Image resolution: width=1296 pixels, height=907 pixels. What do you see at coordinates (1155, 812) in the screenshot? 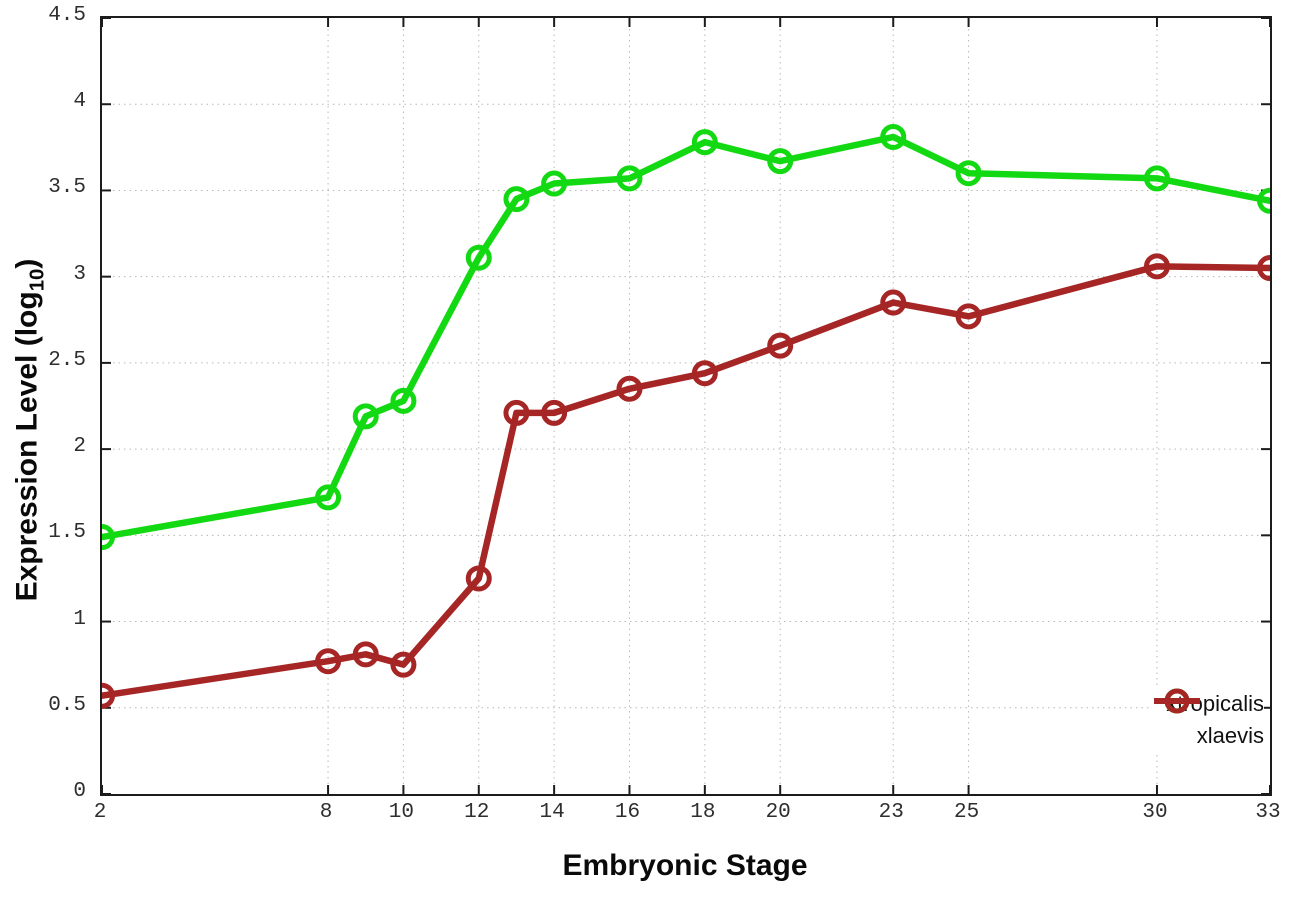
I see `x-tick-label: 30` at bounding box center [1155, 812].